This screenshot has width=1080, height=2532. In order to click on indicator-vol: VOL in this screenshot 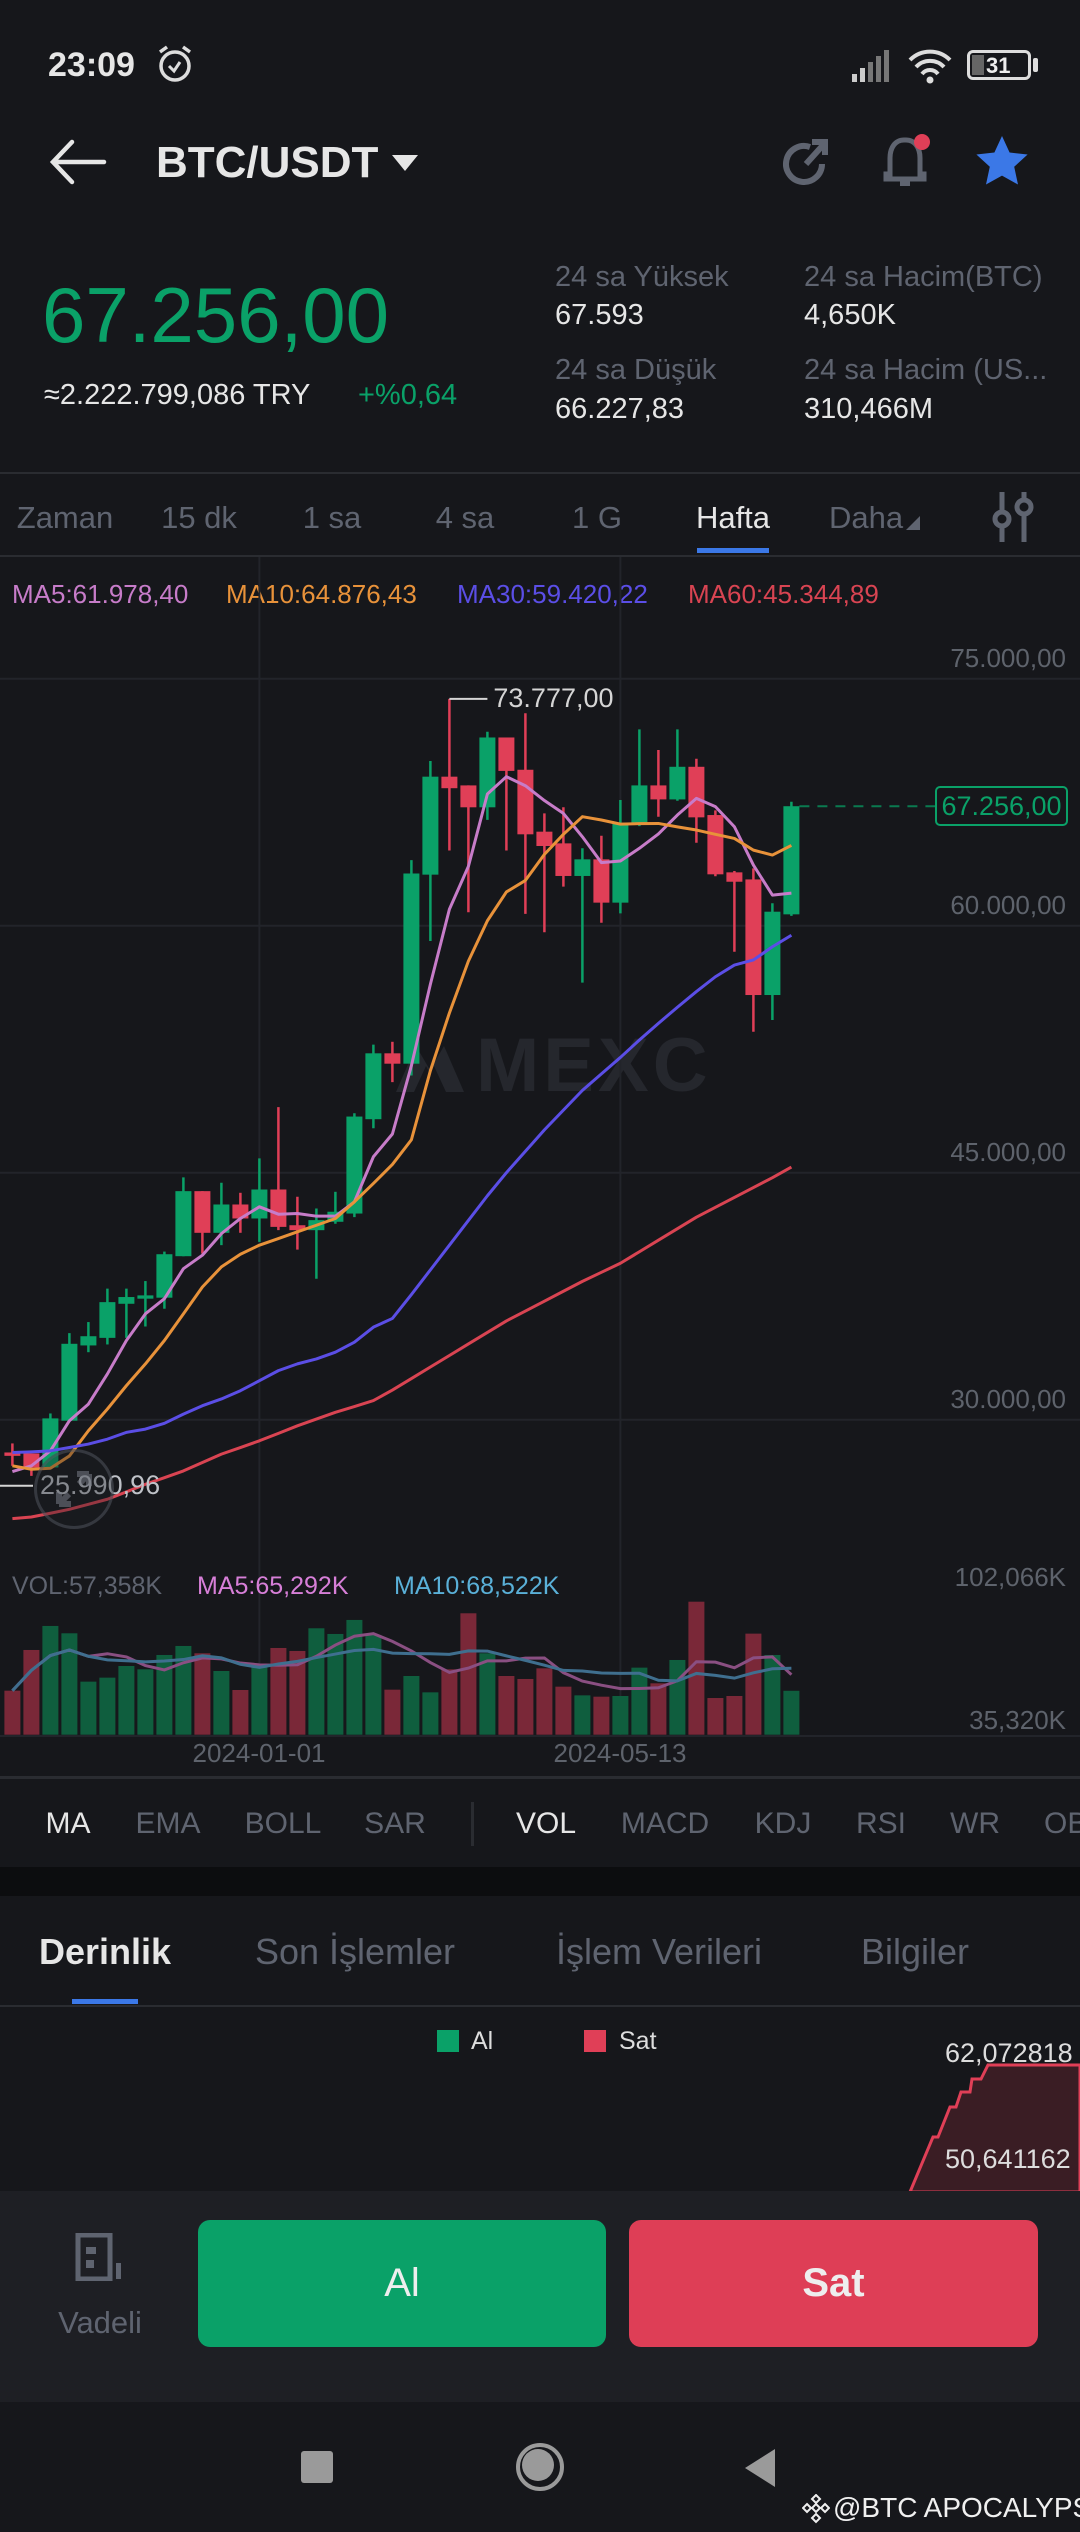, I will do `click(546, 1823)`.